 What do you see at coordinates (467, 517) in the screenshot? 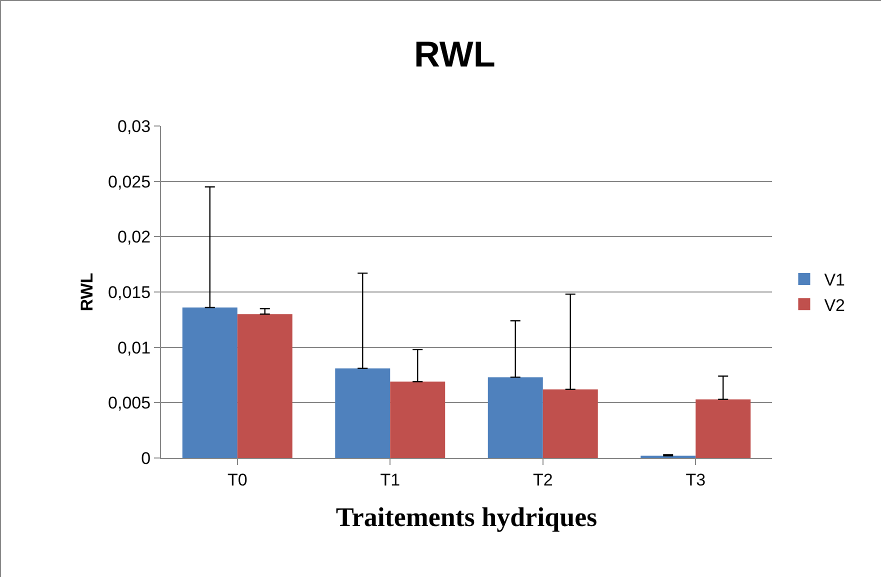
I see `x-axis-title: Traitements hydriques` at bounding box center [467, 517].